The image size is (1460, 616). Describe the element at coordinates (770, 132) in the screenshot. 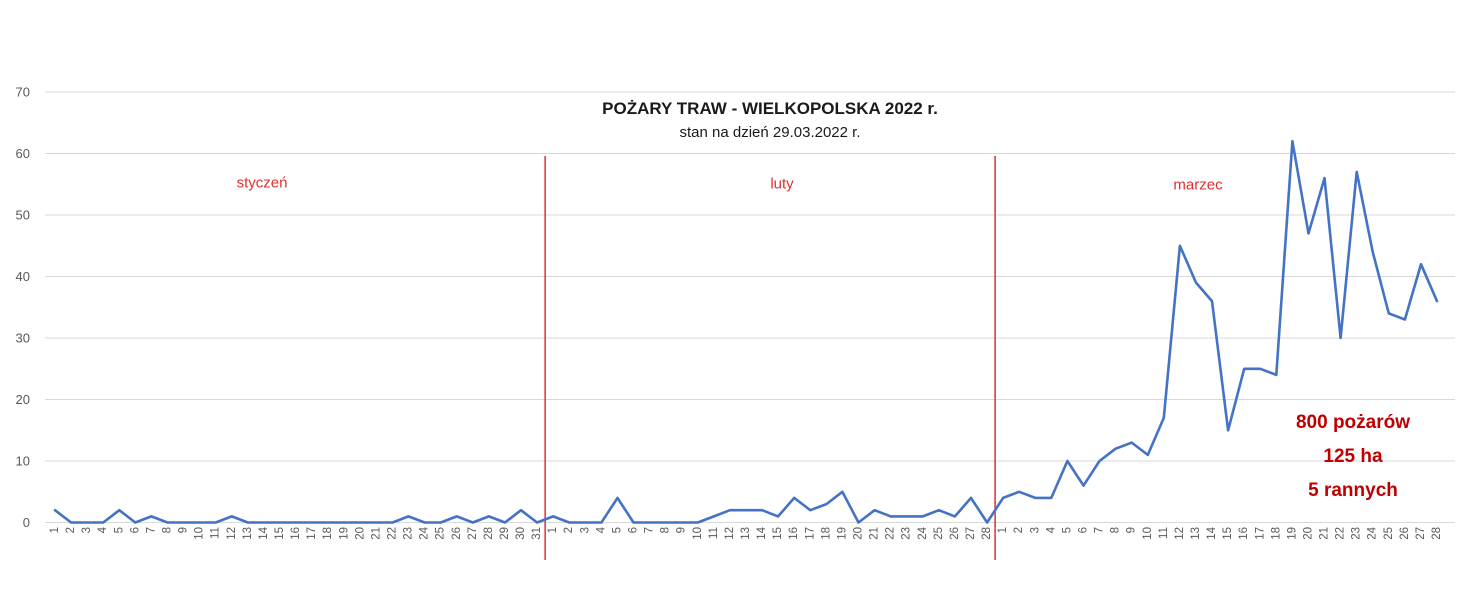

I see `chart-subtitle: stan na dzień 29.03.2022 r.` at that location.